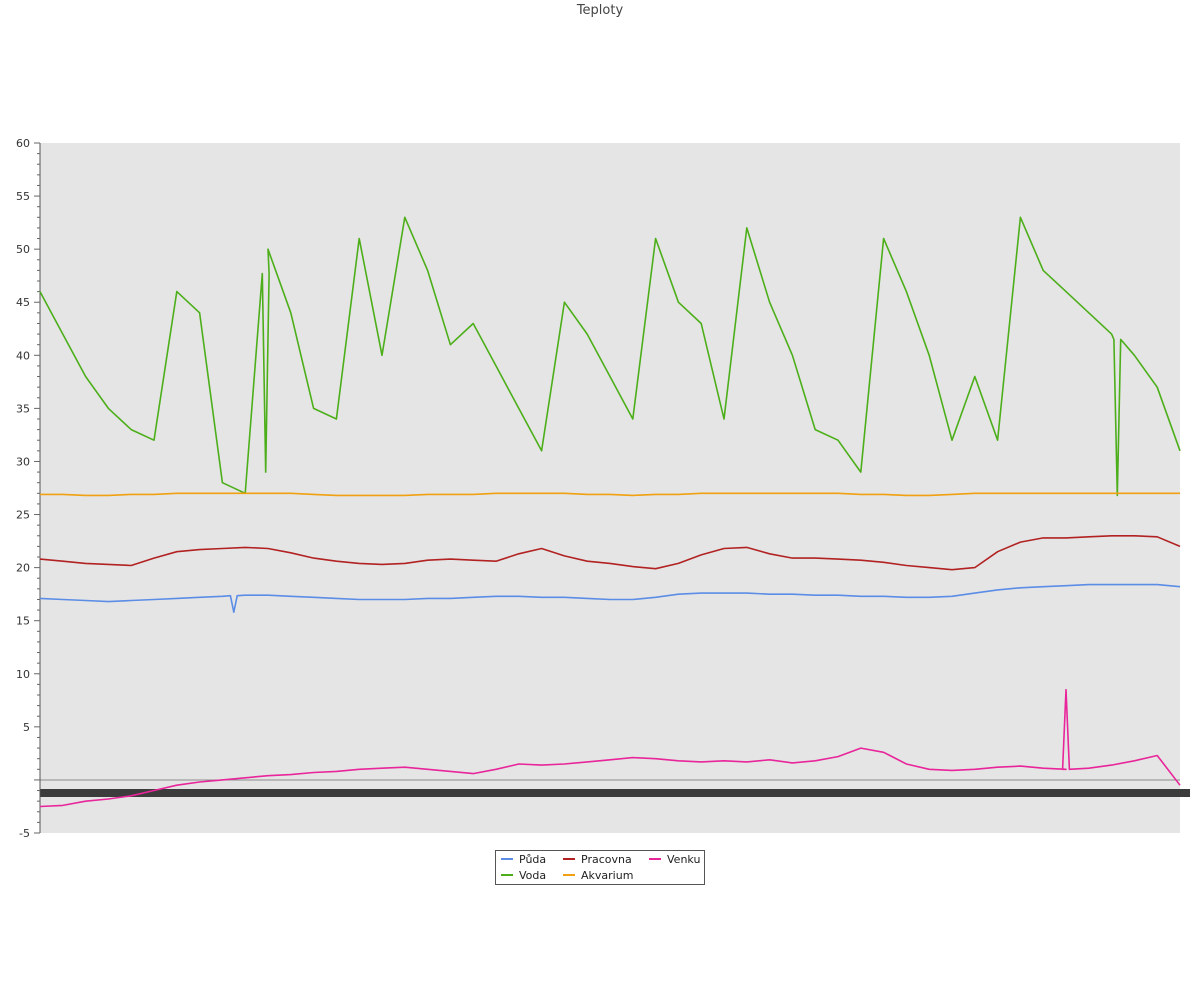  I want to click on legend-item-voda: Voda, so click(523, 876).